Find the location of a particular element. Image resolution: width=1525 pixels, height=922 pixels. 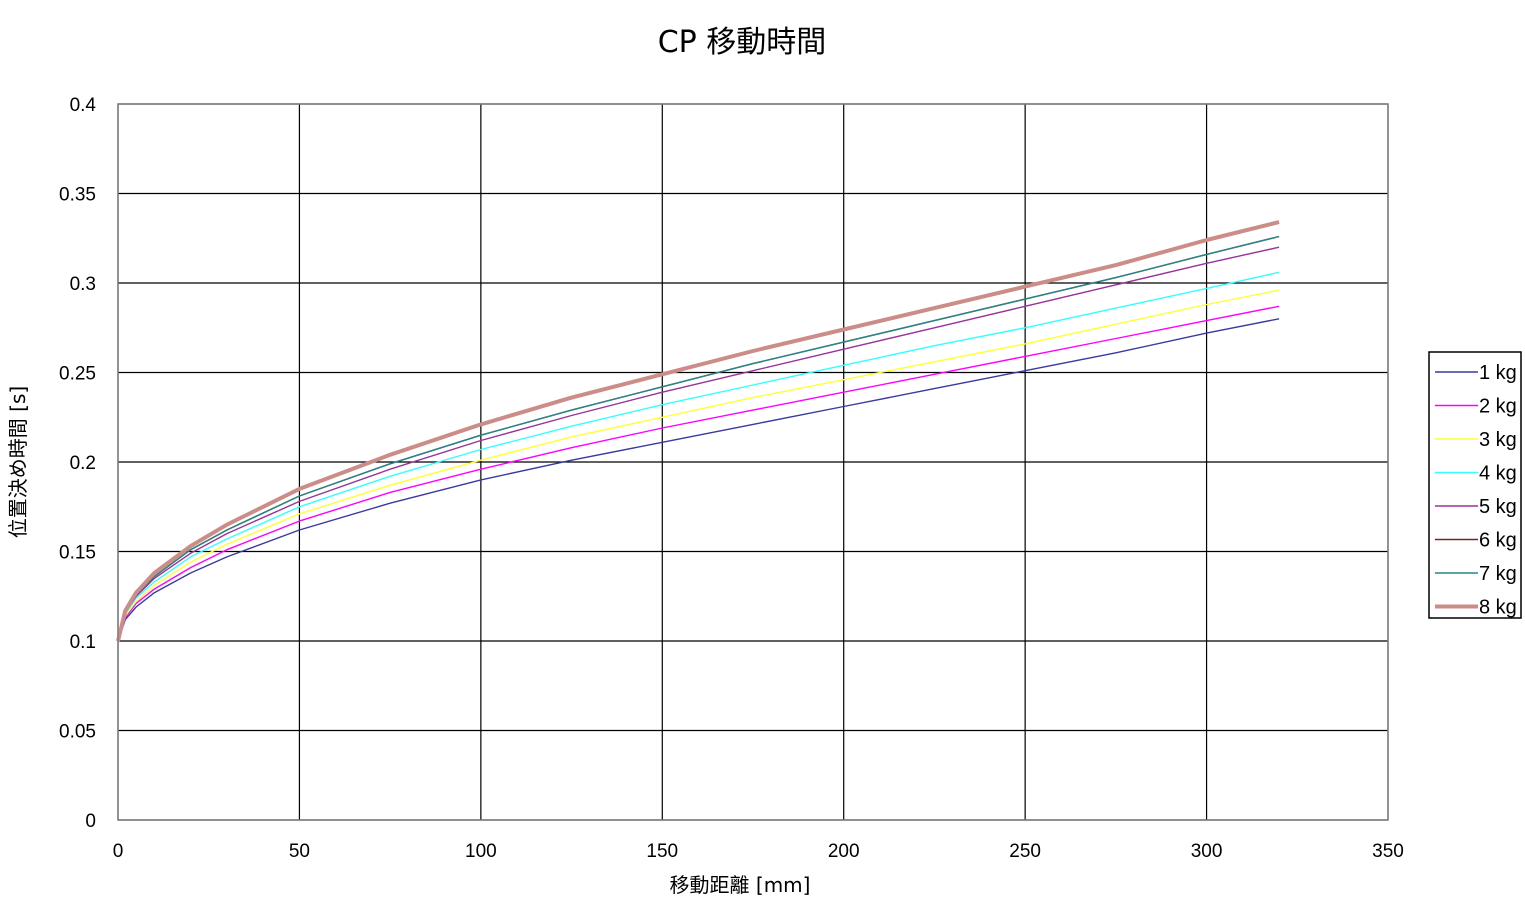

y-tick-label: 0.3 is located at coordinates (83, 284).